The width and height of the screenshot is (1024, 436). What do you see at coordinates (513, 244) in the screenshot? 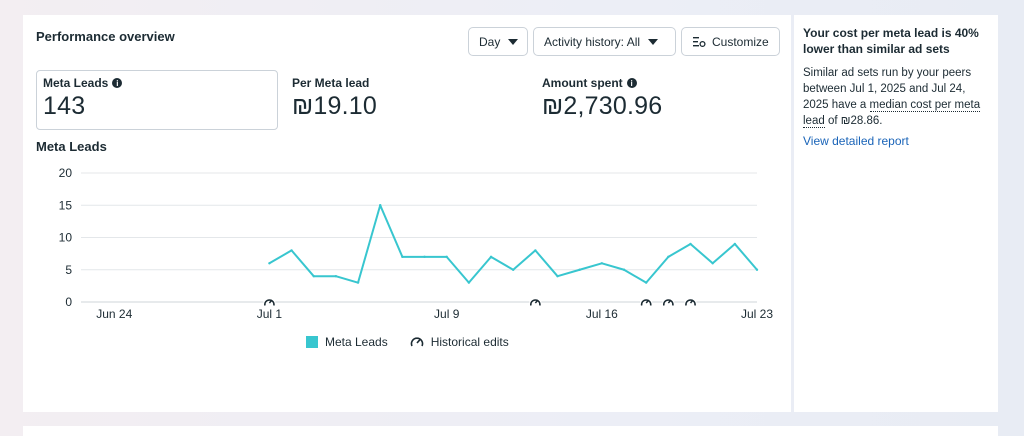
I see `series-line-meta-leads` at bounding box center [513, 244].